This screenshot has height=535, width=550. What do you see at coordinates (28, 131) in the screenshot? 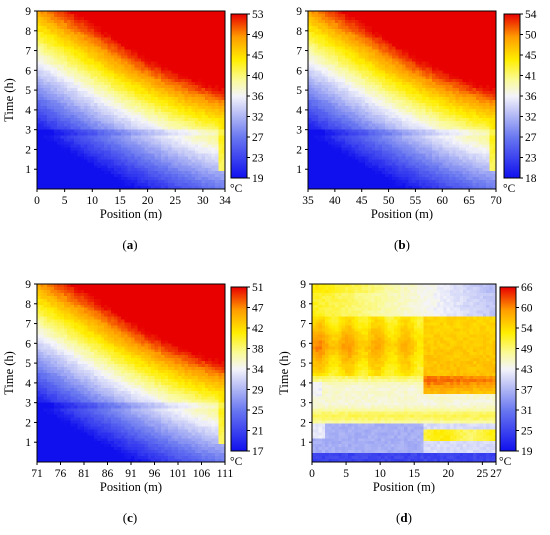
I see `y-tick-label: 3` at bounding box center [28, 131].